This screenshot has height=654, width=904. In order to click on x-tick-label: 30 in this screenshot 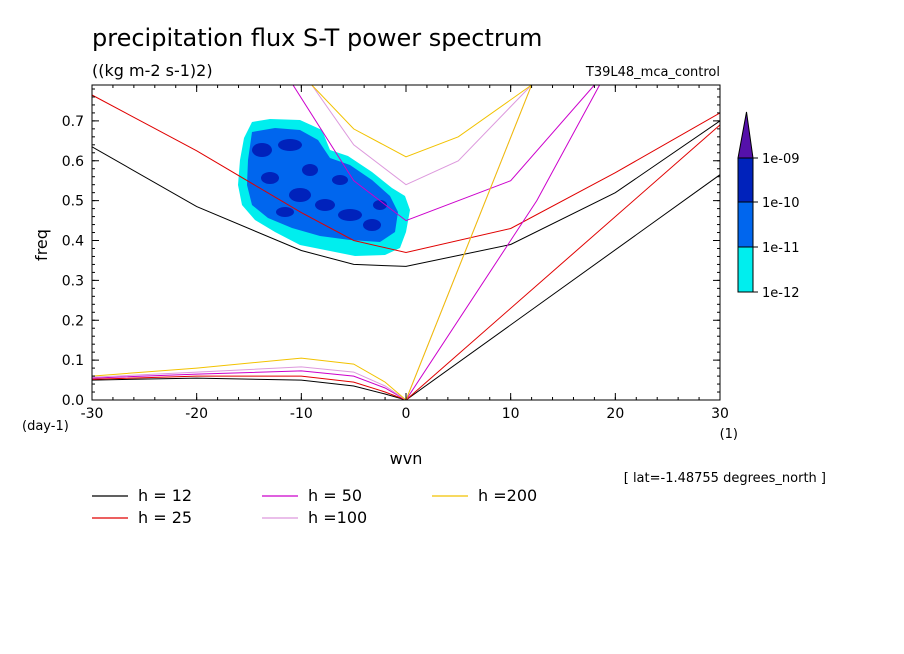, I will do `click(720, 414)`.